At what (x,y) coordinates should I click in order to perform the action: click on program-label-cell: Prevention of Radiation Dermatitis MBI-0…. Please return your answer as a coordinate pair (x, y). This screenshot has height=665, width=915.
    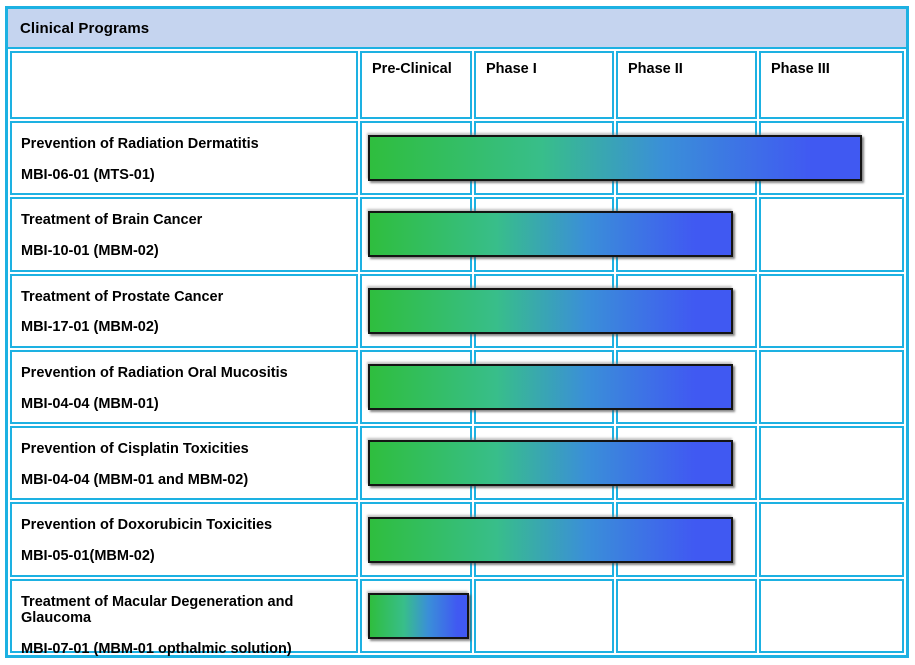
    Looking at the image, I should click on (184, 158).